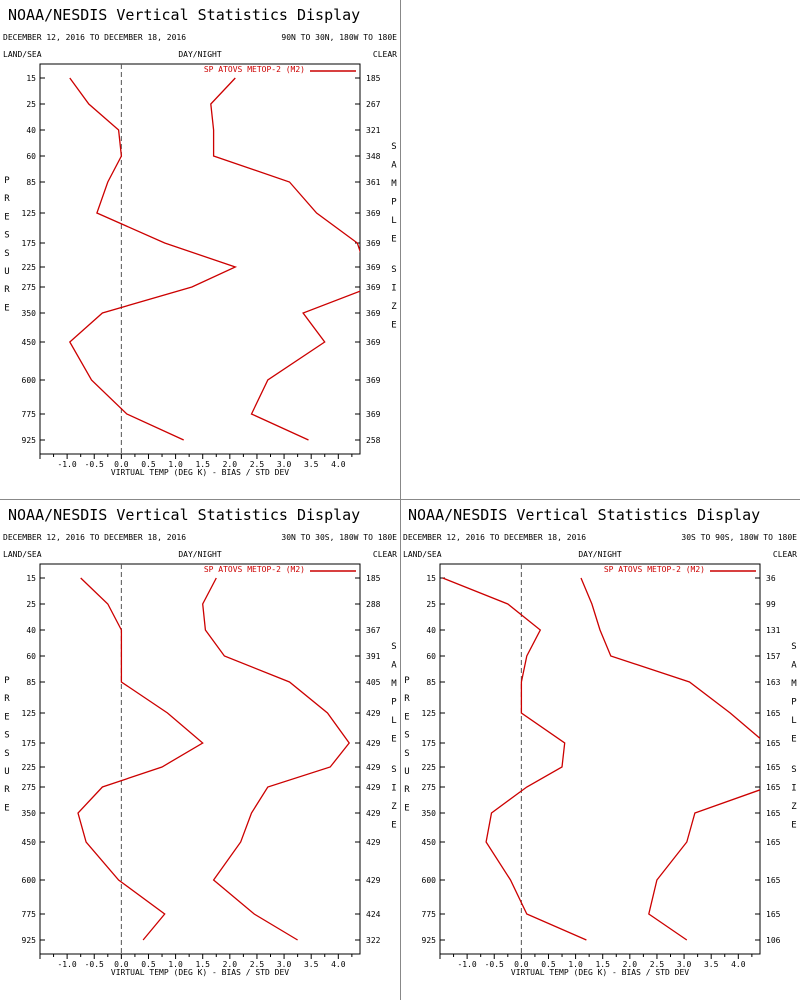  What do you see at coordinates (393, 721) in the screenshot?
I see `y2-axis-label-char: L` at bounding box center [393, 721].